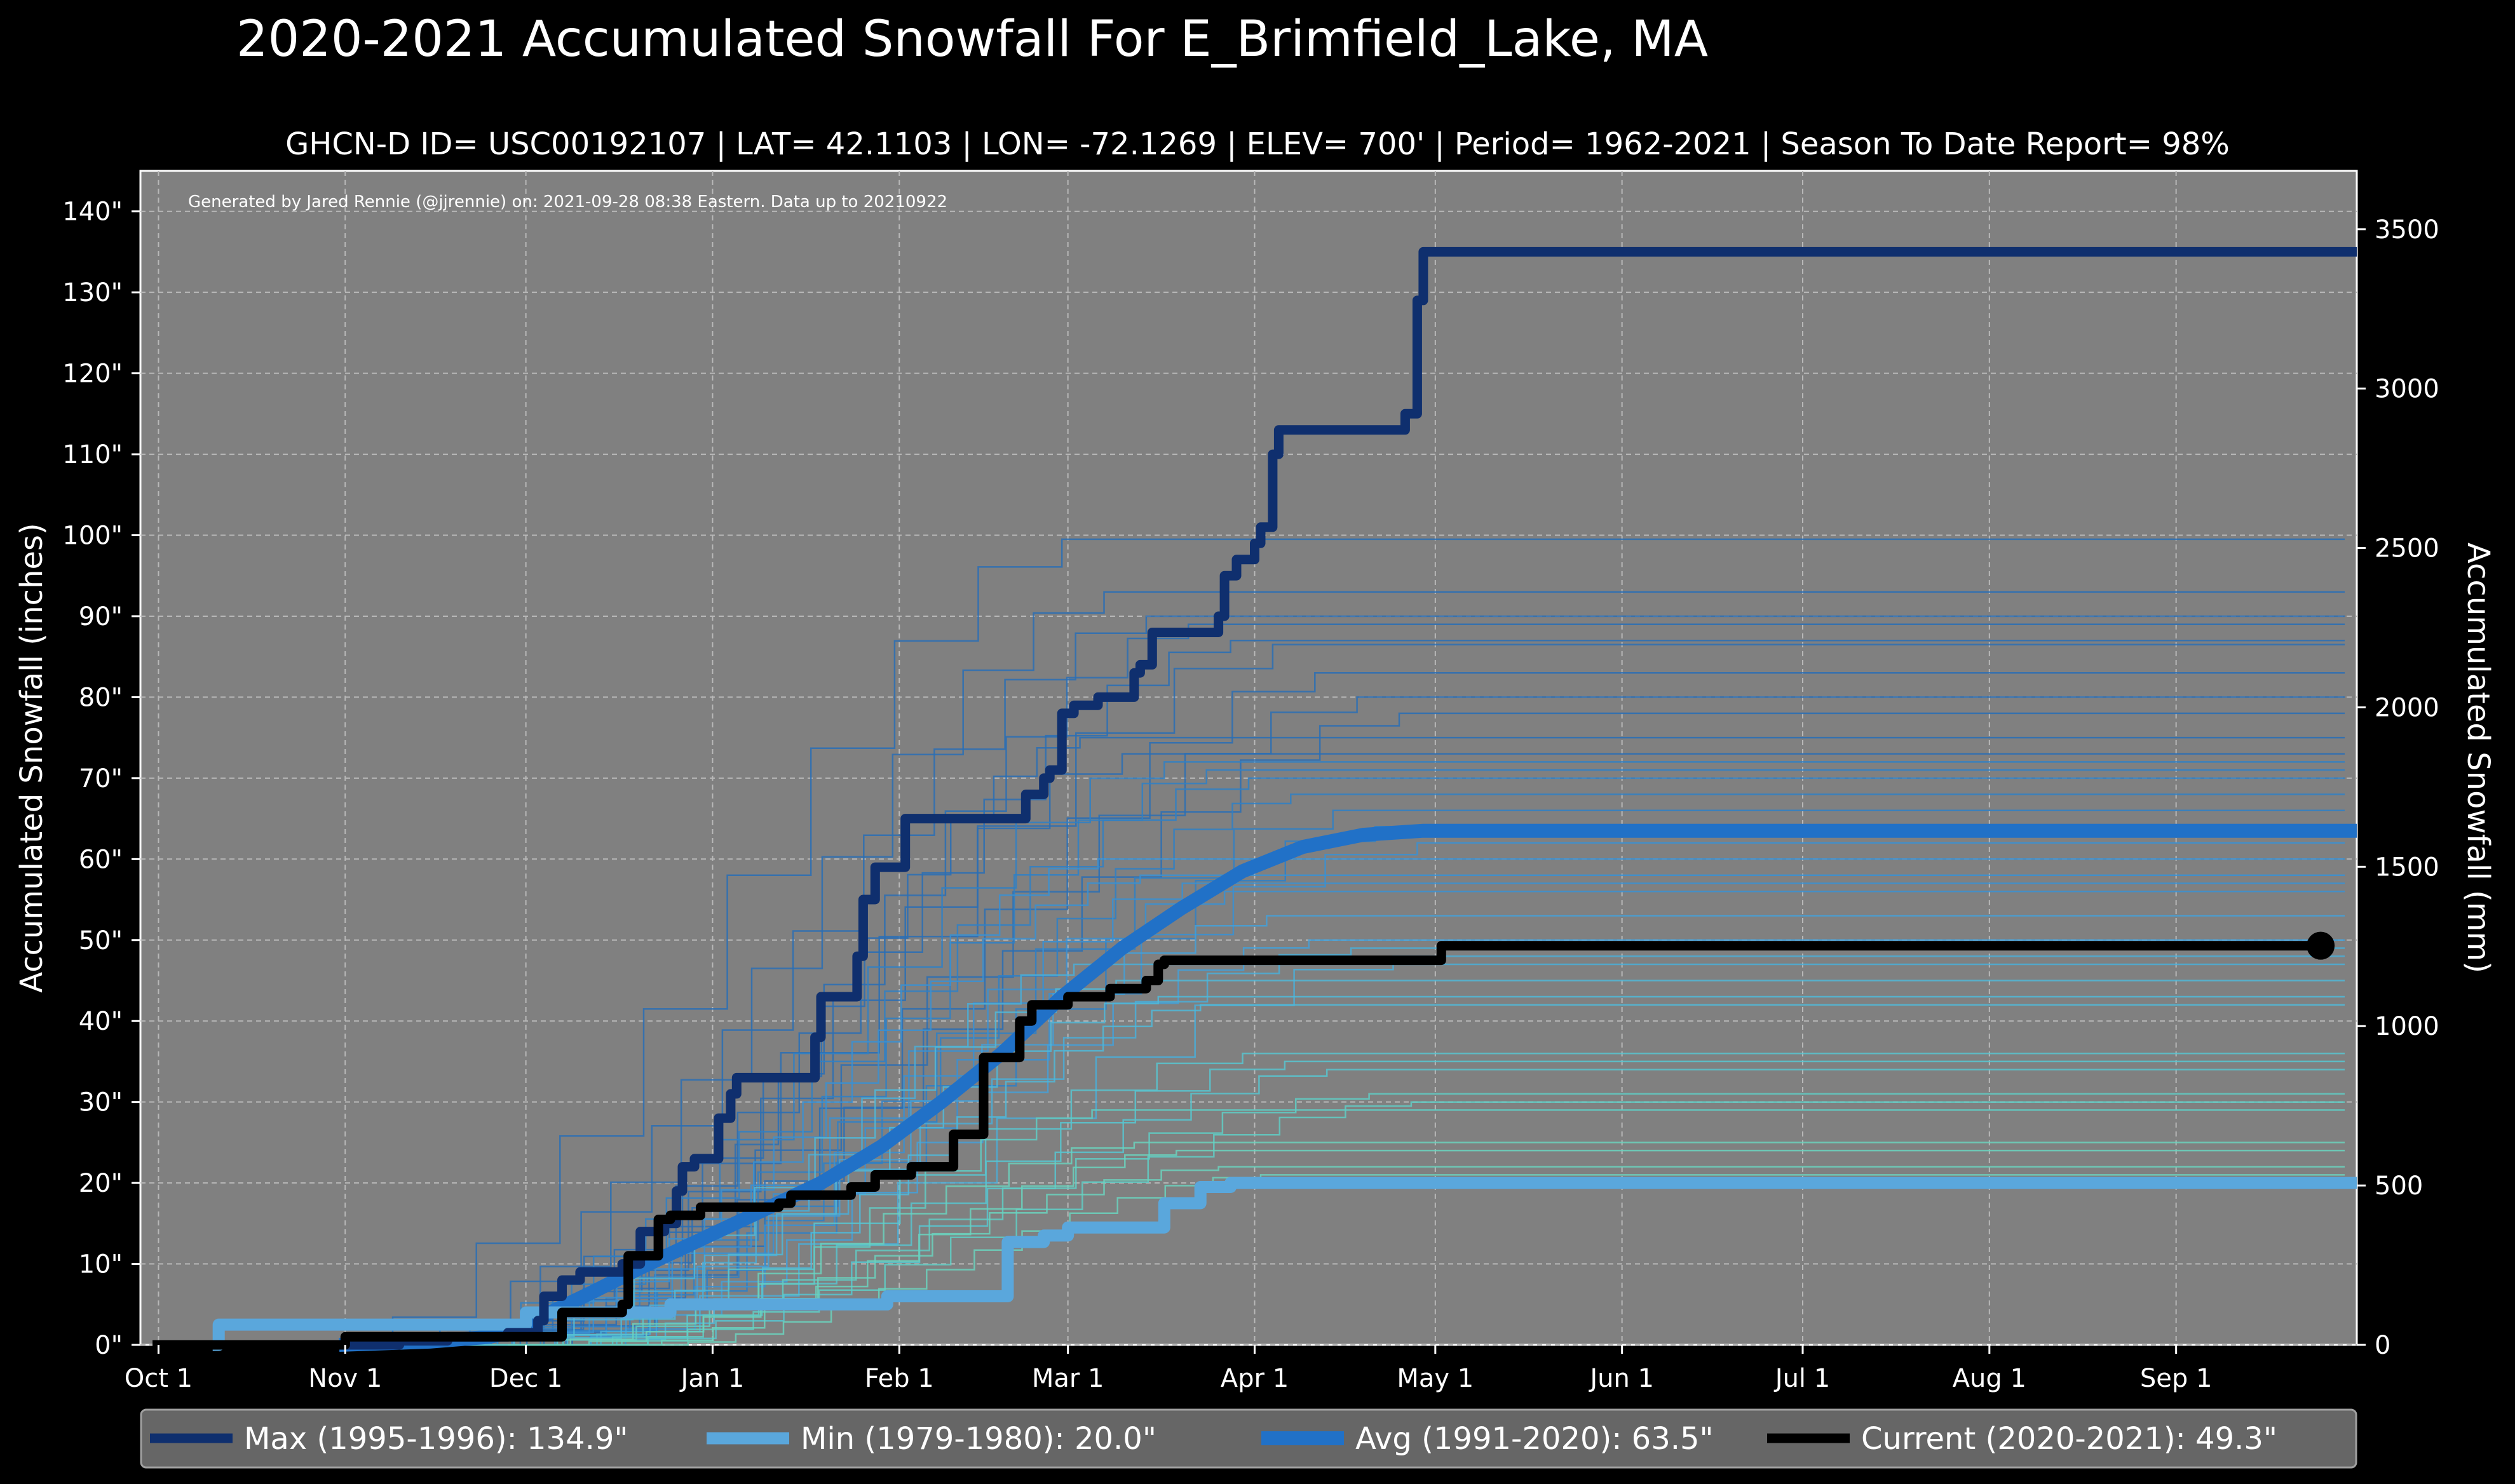 Image resolution: width=2515 pixels, height=1484 pixels. I want to click on y-tick-label: 50", so click(101, 940).